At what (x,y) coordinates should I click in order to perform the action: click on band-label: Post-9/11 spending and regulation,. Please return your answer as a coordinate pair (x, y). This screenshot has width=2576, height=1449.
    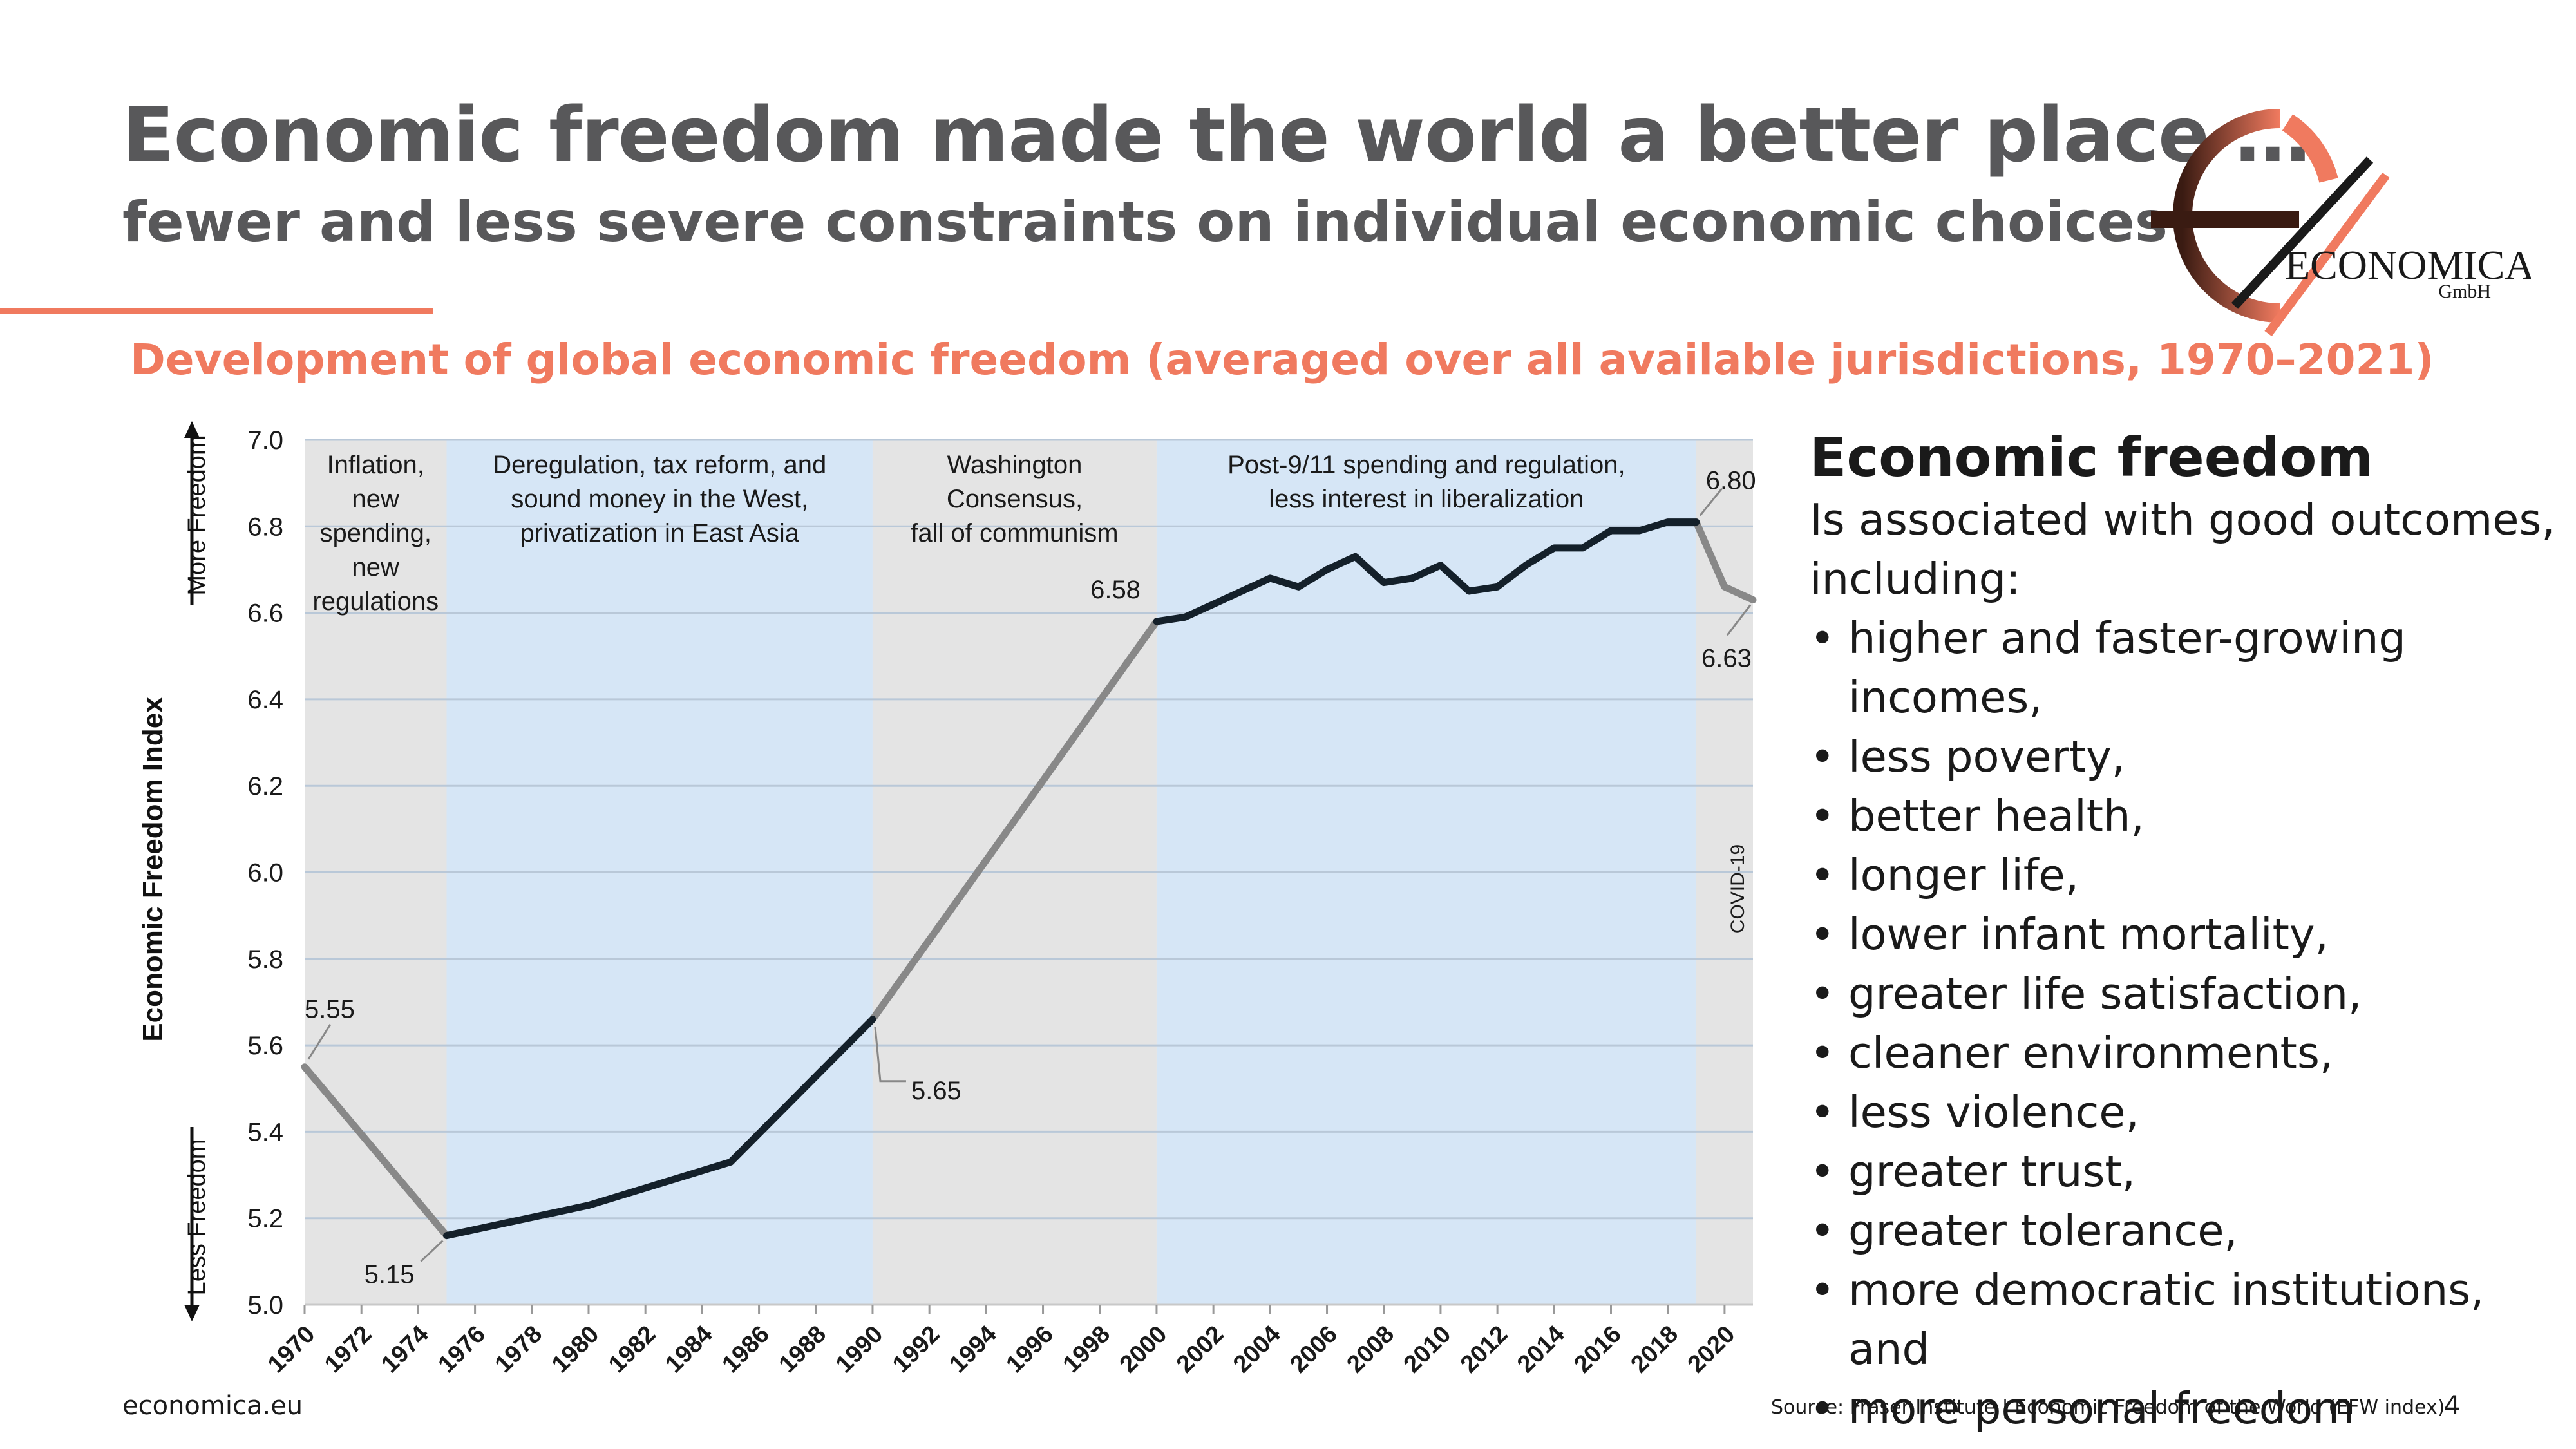
    Looking at the image, I should click on (1426, 465).